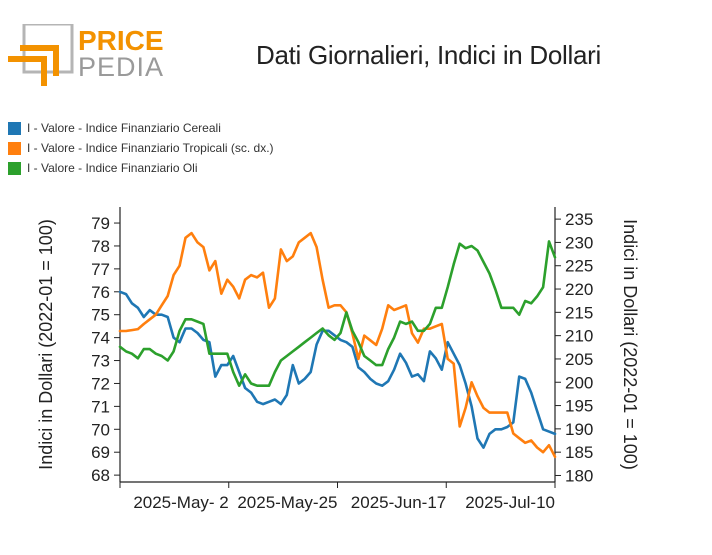 The image size is (712, 555). I want to click on y-tick-label-right: 235, so click(579, 219).